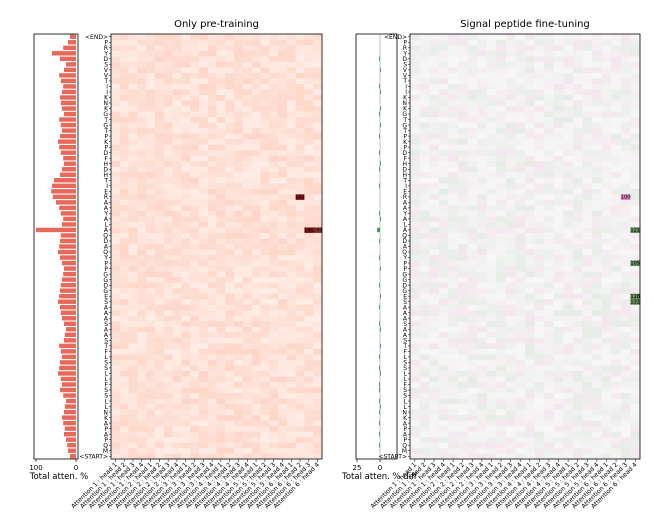  Describe the element at coordinates (405, 192) in the screenshot. I see `row-label: E` at that location.